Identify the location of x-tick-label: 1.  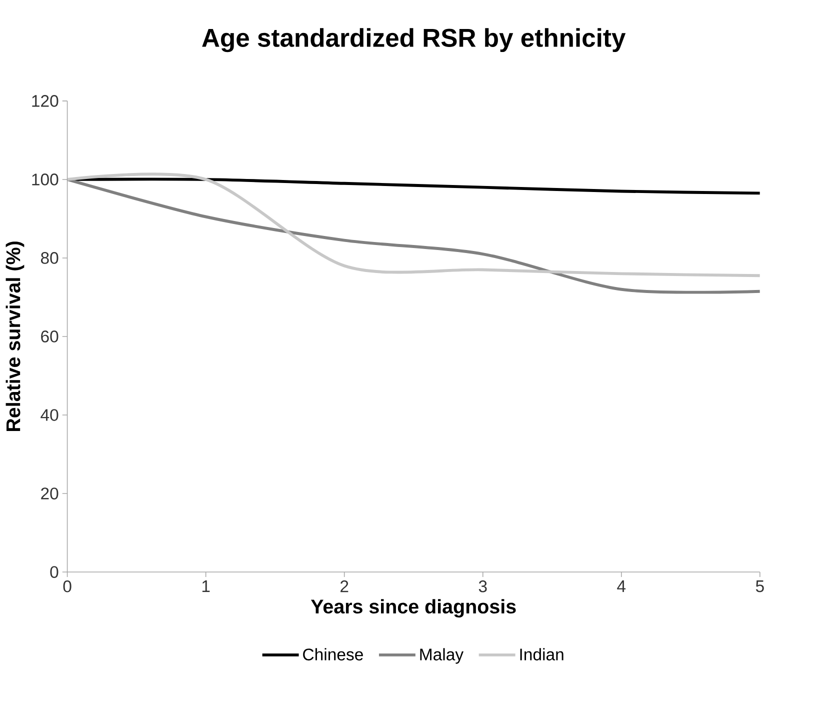
(206, 586).